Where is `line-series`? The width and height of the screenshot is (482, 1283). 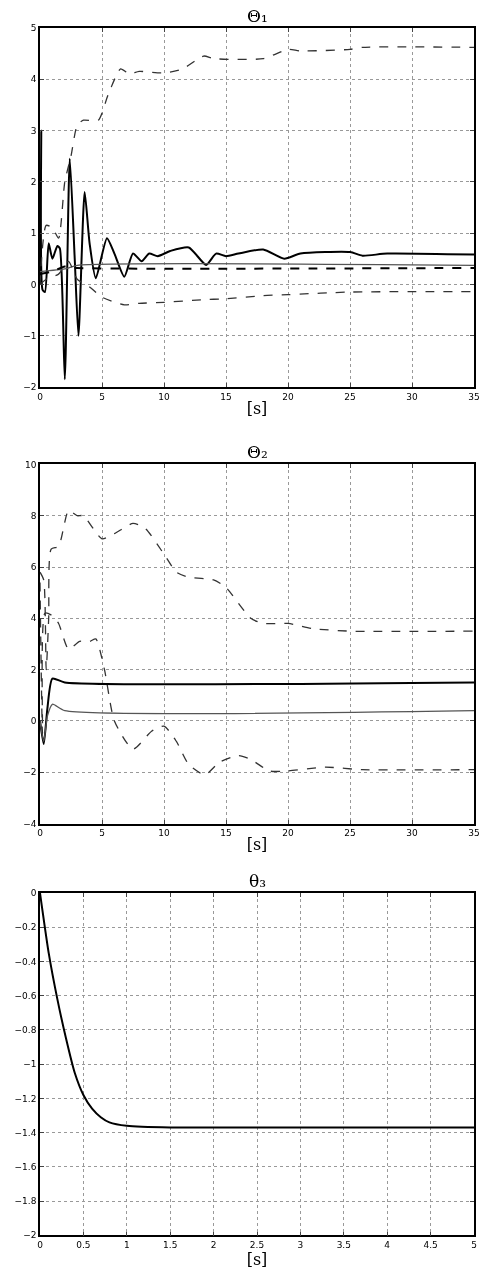 line-series is located at coordinates (257, 723).